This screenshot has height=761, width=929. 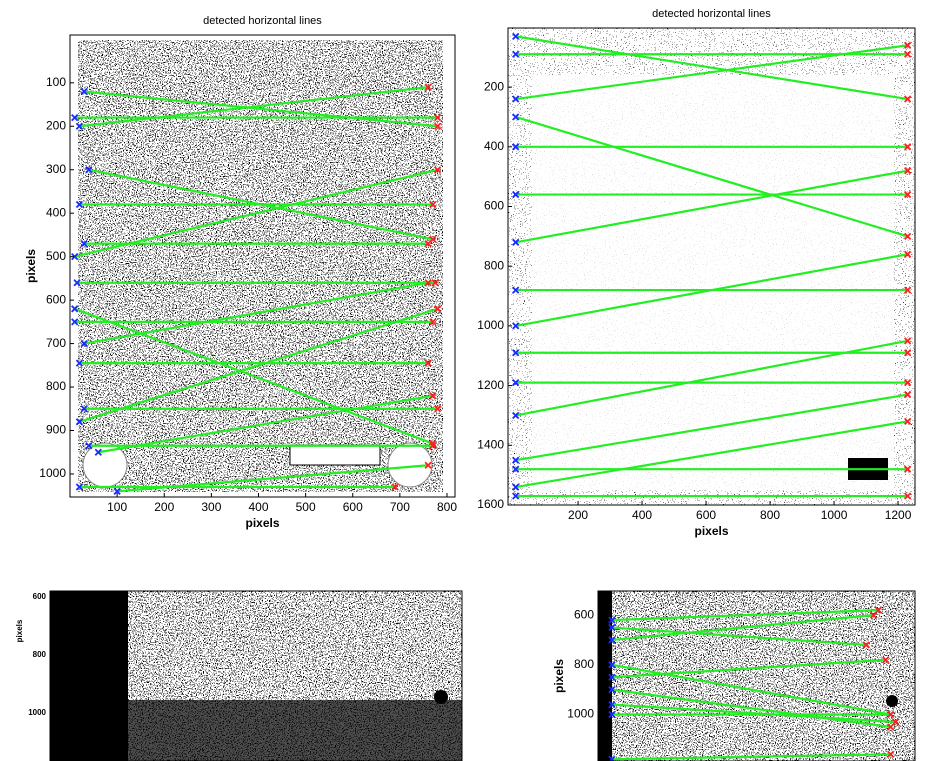 What do you see at coordinates (642, 515) in the screenshot?
I see `x-tick-label: 400` at bounding box center [642, 515].